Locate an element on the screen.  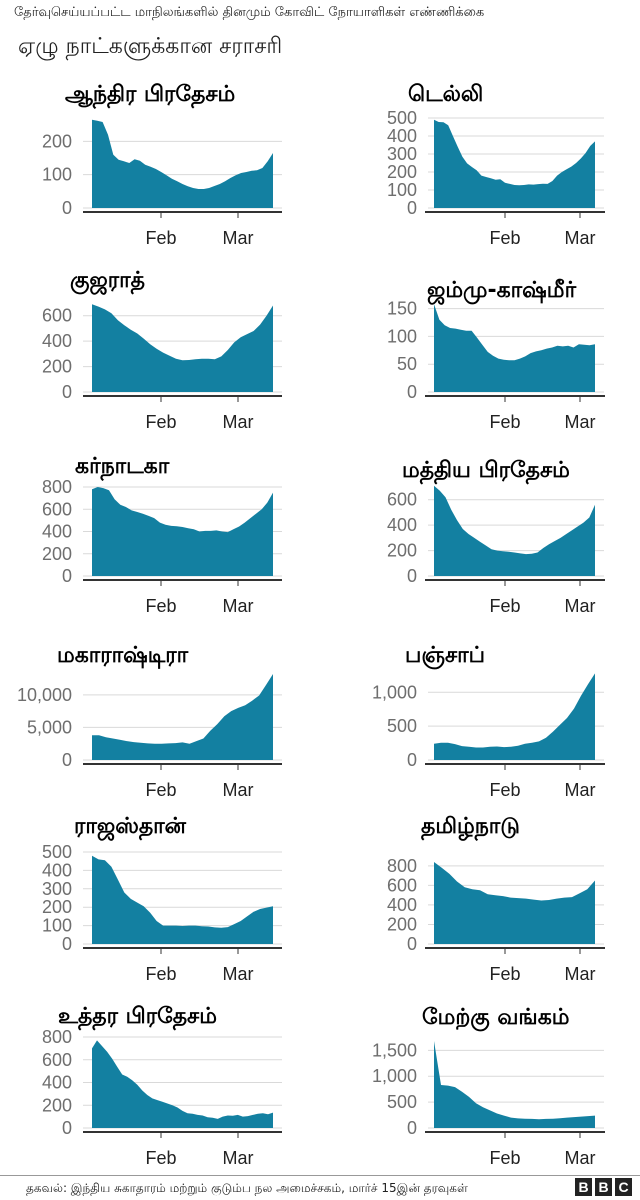
logo-letter: C is located at coordinates (623, 1187).